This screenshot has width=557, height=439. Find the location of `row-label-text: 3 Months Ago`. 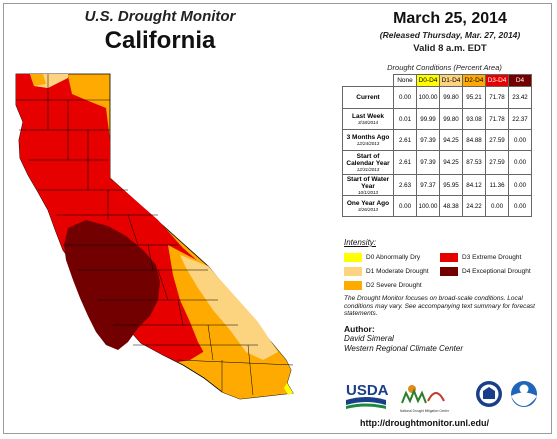

row-label-text: 3 Months Ago is located at coordinates (368, 137).